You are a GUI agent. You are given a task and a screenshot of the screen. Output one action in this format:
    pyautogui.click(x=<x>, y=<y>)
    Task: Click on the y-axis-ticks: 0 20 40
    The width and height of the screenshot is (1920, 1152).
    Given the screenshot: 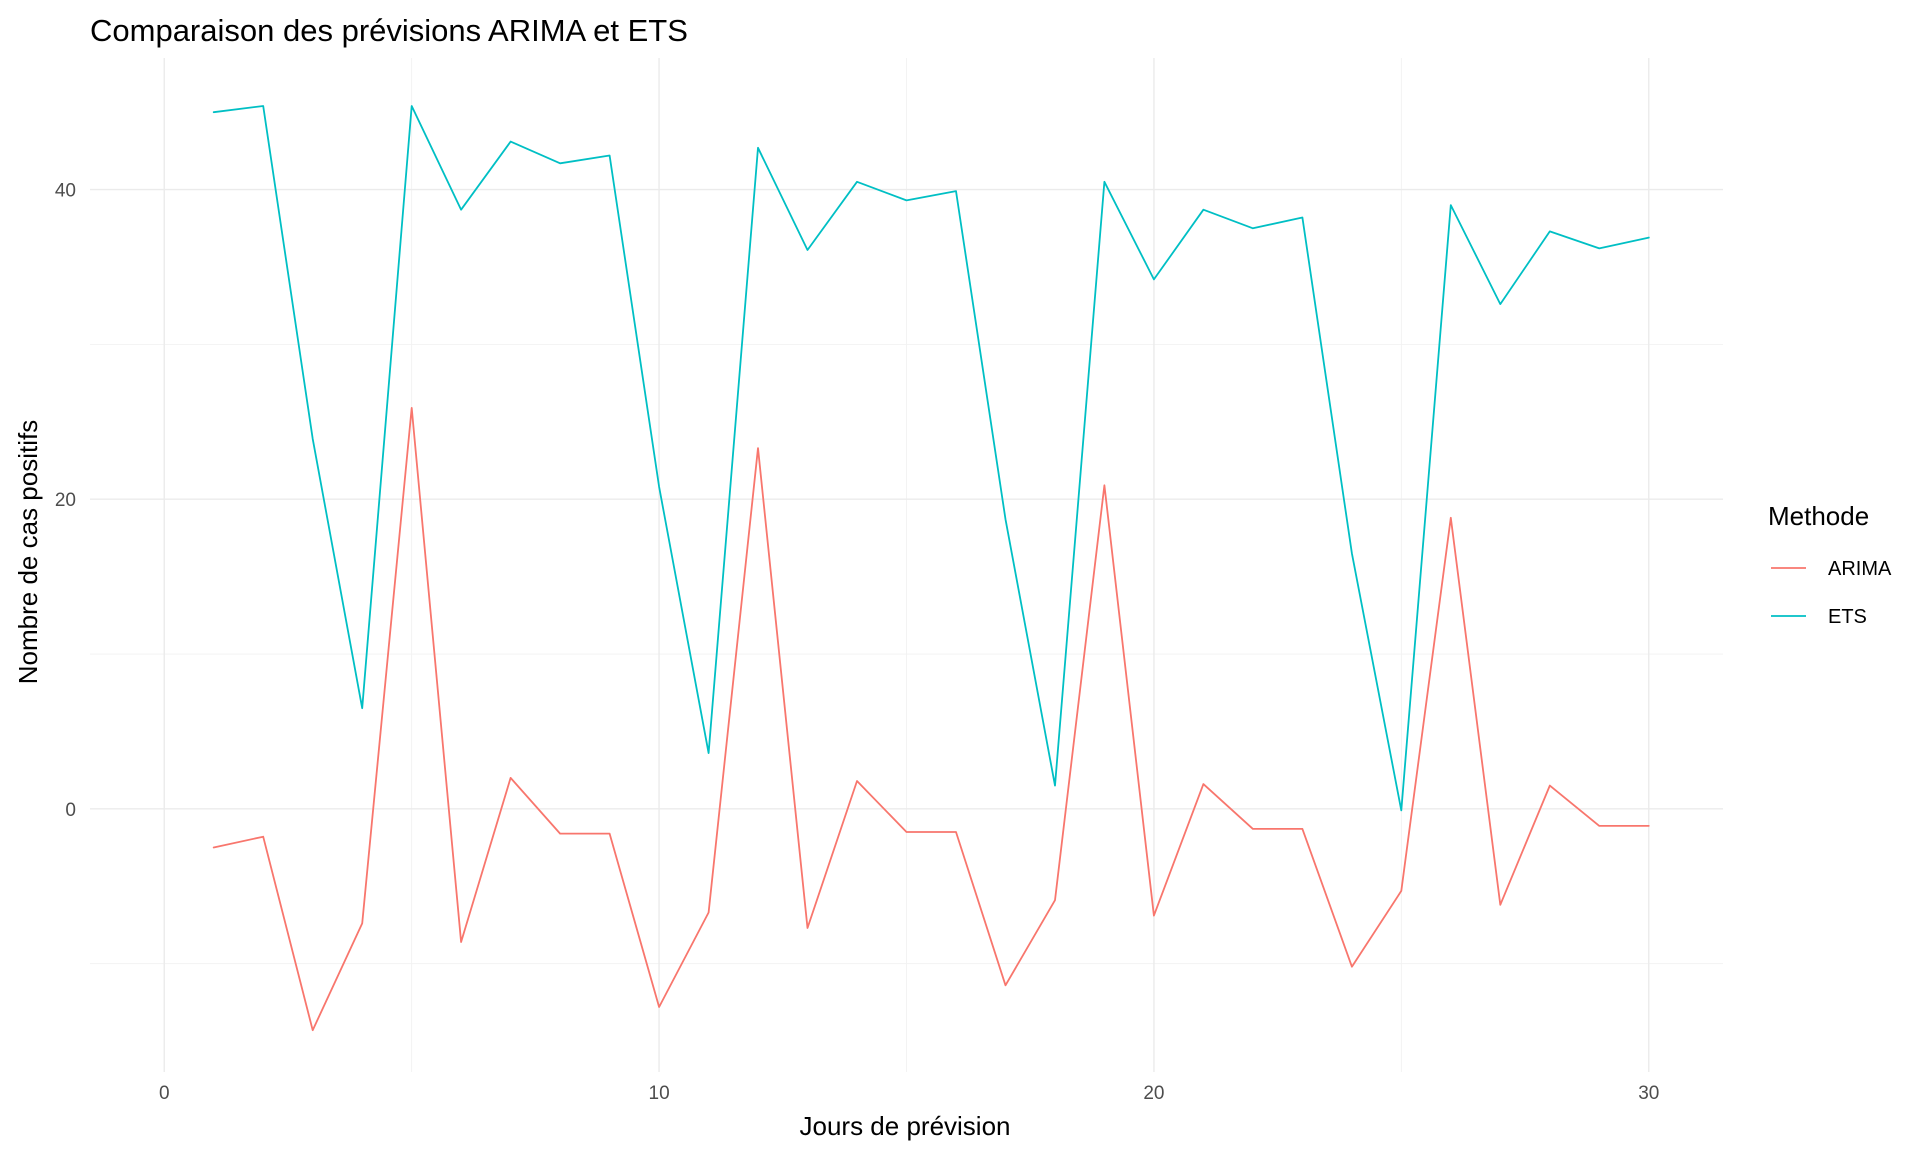 What is the action you would take?
    pyautogui.click(x=65, y=501)
    